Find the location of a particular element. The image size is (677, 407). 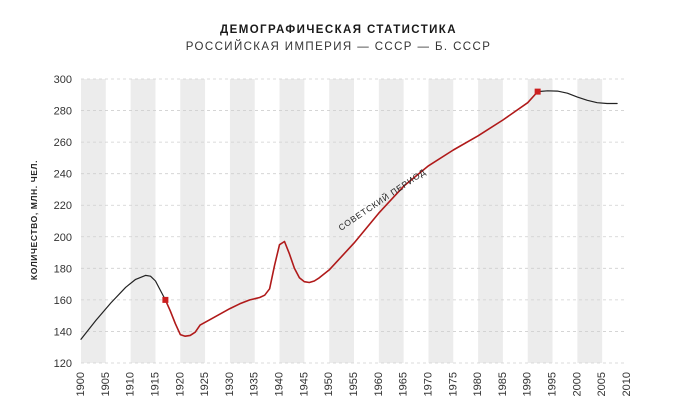

y-tick-label: 180 is located at coordinates (63, 269).